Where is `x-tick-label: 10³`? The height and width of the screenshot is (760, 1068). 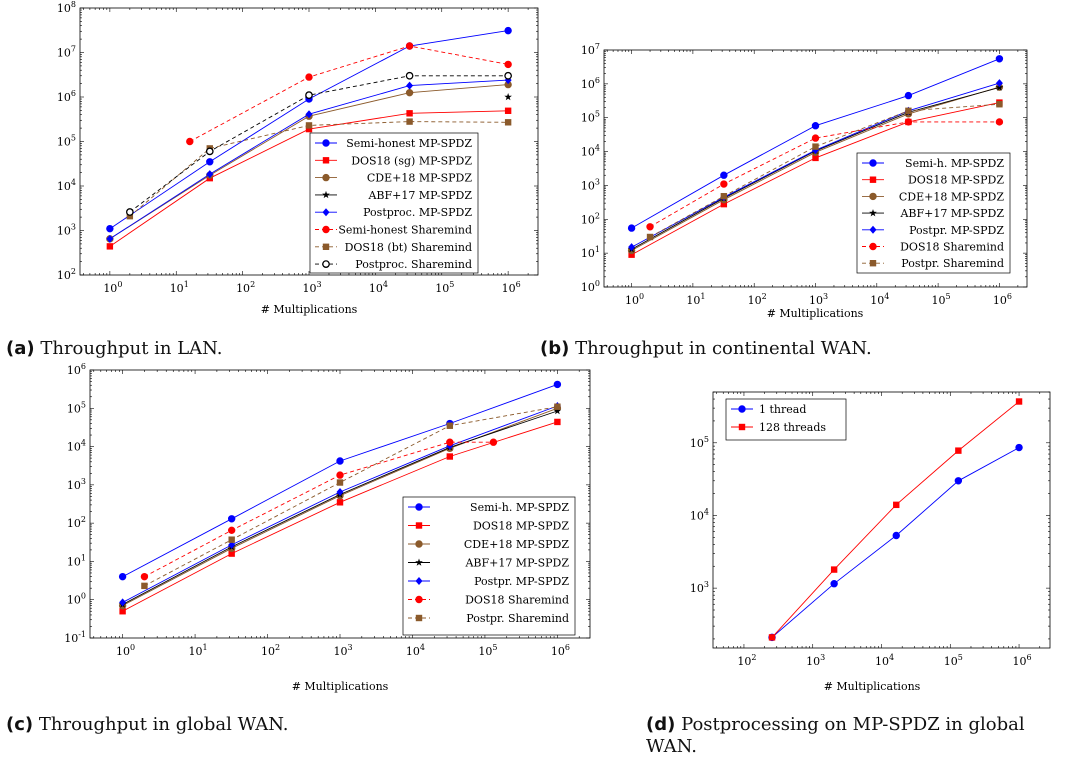
x-tick-label: 10³ is located at coordinates (815, 660).